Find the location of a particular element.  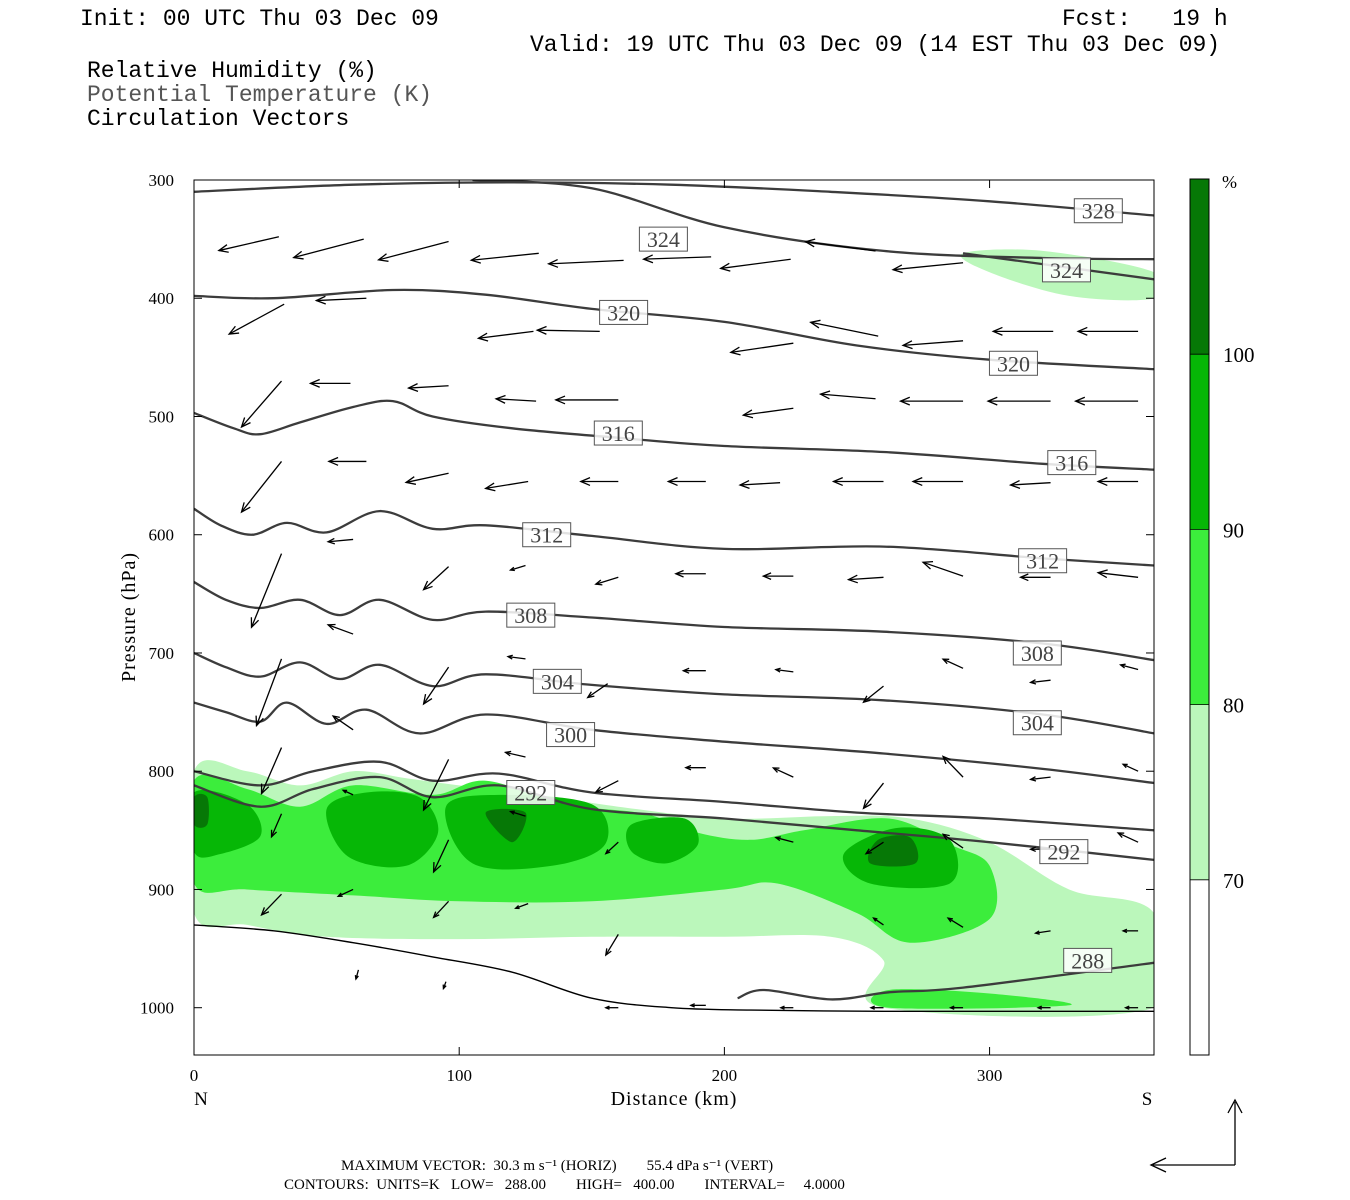

contour-label-316: 316 is located at coordinates (1071, 463).